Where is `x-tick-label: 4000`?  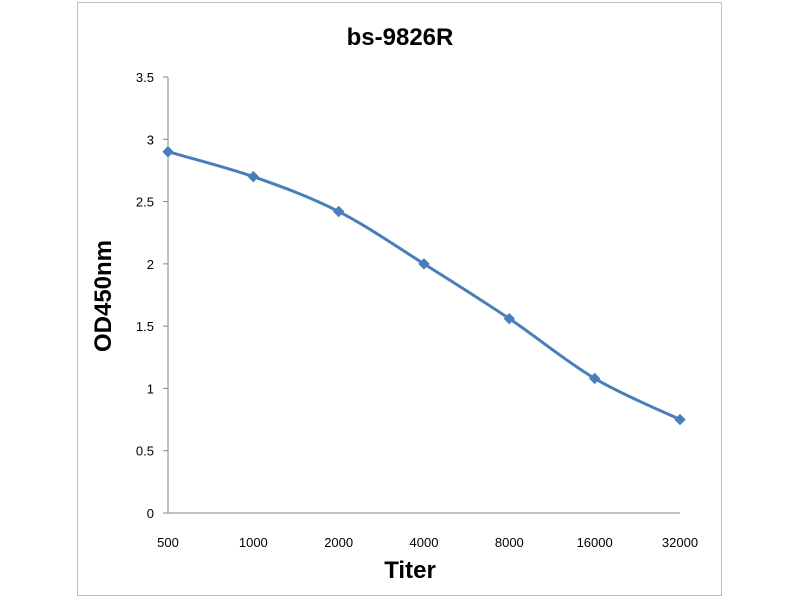
x-tick-label: 4000 is located at coordinates (424, 542).